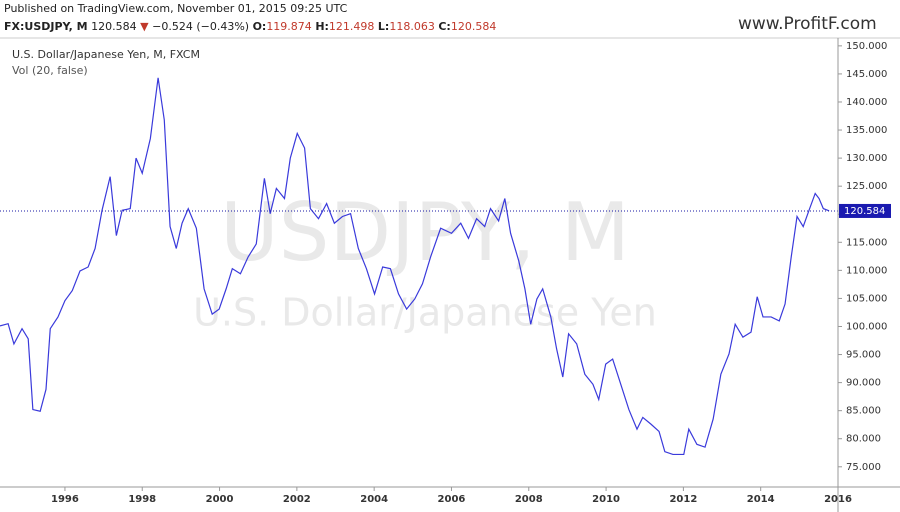  What do you see at coordinates (863, 411) in the screenshot?
I see `y-tick-label: 85.000` at bounding box center [863, 411].